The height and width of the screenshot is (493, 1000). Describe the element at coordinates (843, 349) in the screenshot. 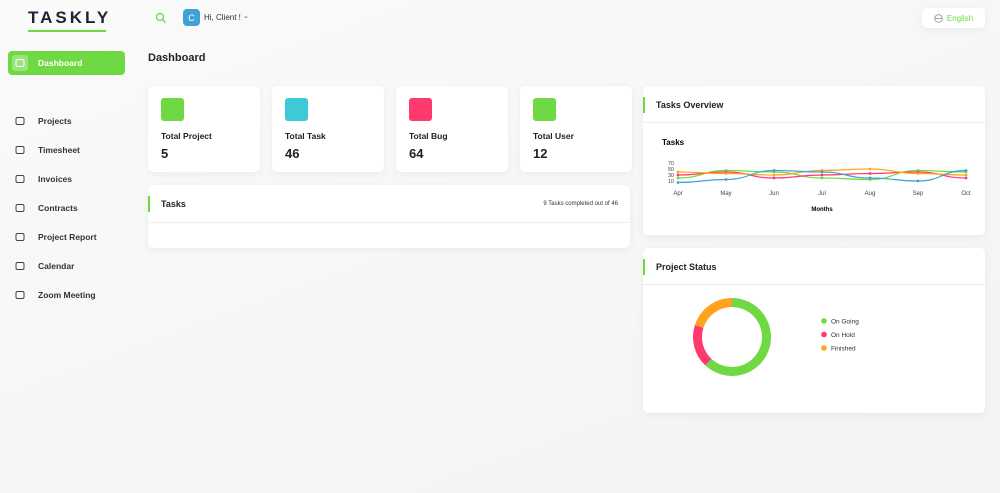

I see `legend-label: Finished` at that location.